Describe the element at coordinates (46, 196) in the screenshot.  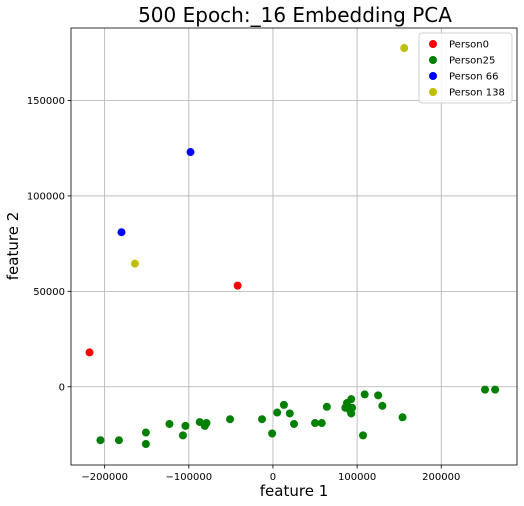
I see `y-tick-label: 100000` at that location.